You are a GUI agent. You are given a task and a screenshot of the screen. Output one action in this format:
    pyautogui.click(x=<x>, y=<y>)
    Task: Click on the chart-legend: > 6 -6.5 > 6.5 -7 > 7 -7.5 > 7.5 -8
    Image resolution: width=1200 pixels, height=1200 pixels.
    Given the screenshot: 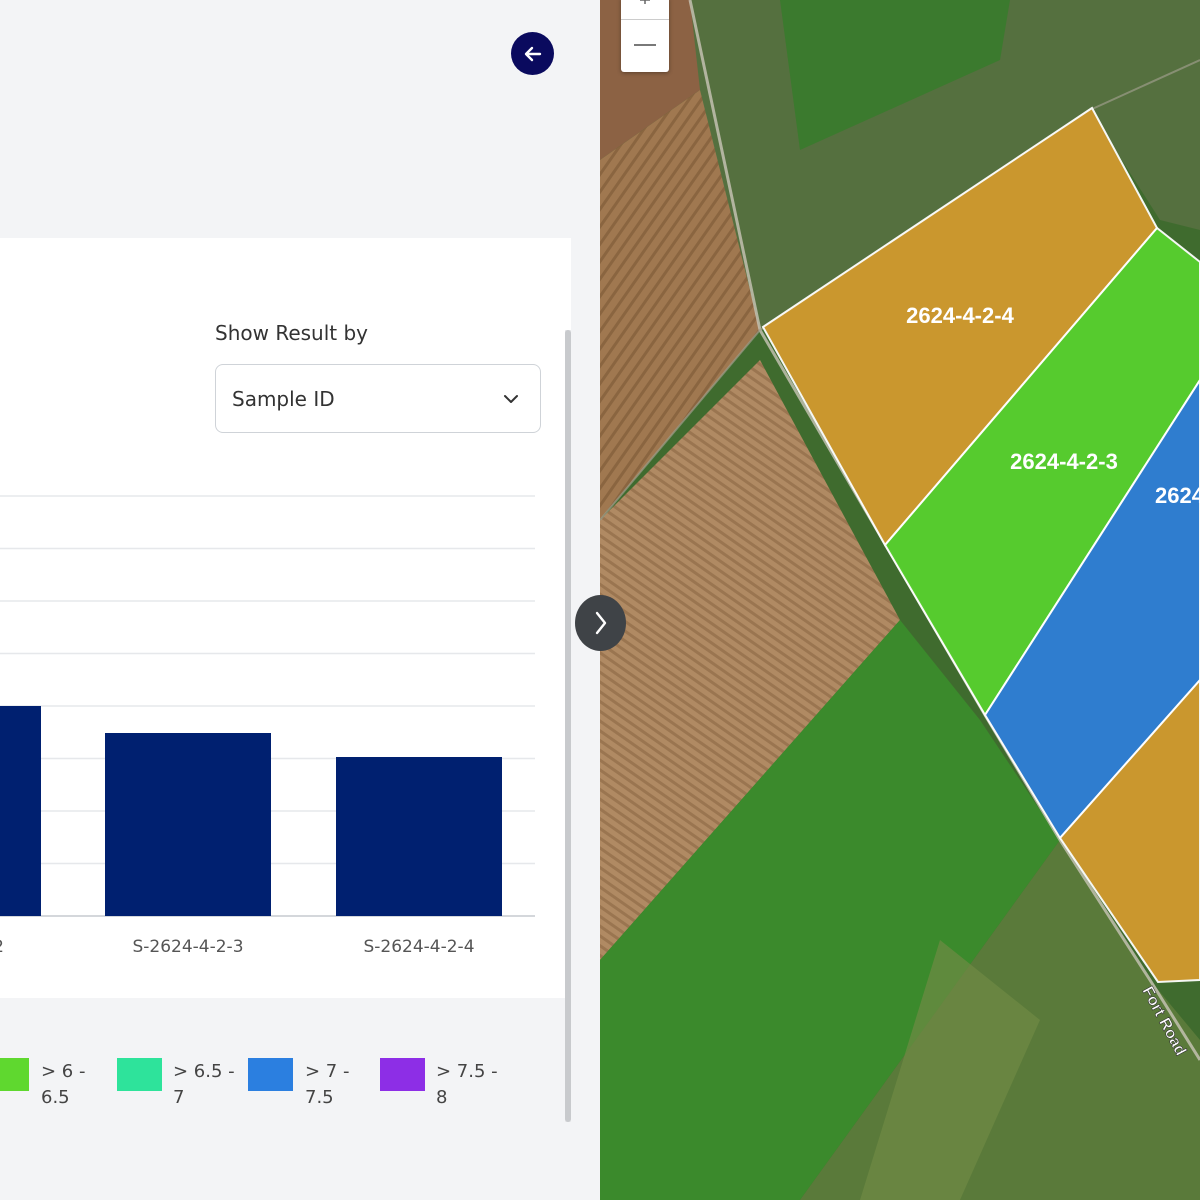 What is the action you would take?
    pyautogui.click(x=280, y=1090)
    